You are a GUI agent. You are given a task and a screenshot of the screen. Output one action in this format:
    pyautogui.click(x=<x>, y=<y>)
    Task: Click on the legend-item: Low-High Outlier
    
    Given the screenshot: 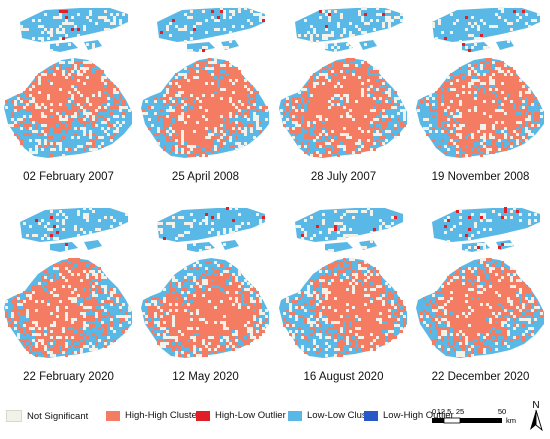 What is the action you would take?
    pyautogui.click(x=409, y=415)
    